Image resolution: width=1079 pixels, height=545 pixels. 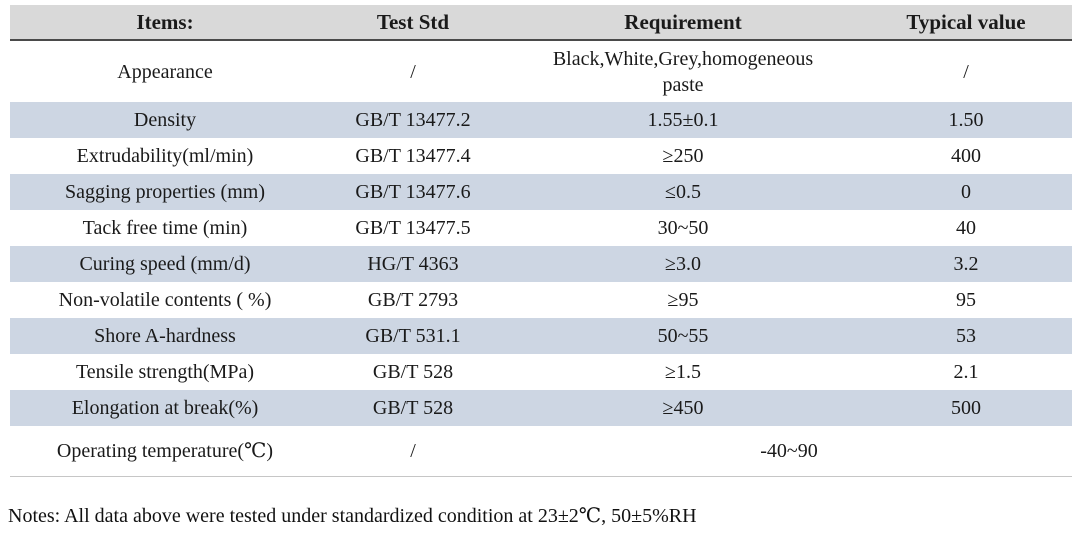 I want to click on cell-req: ≥1.5, so click(x=683, y=372).